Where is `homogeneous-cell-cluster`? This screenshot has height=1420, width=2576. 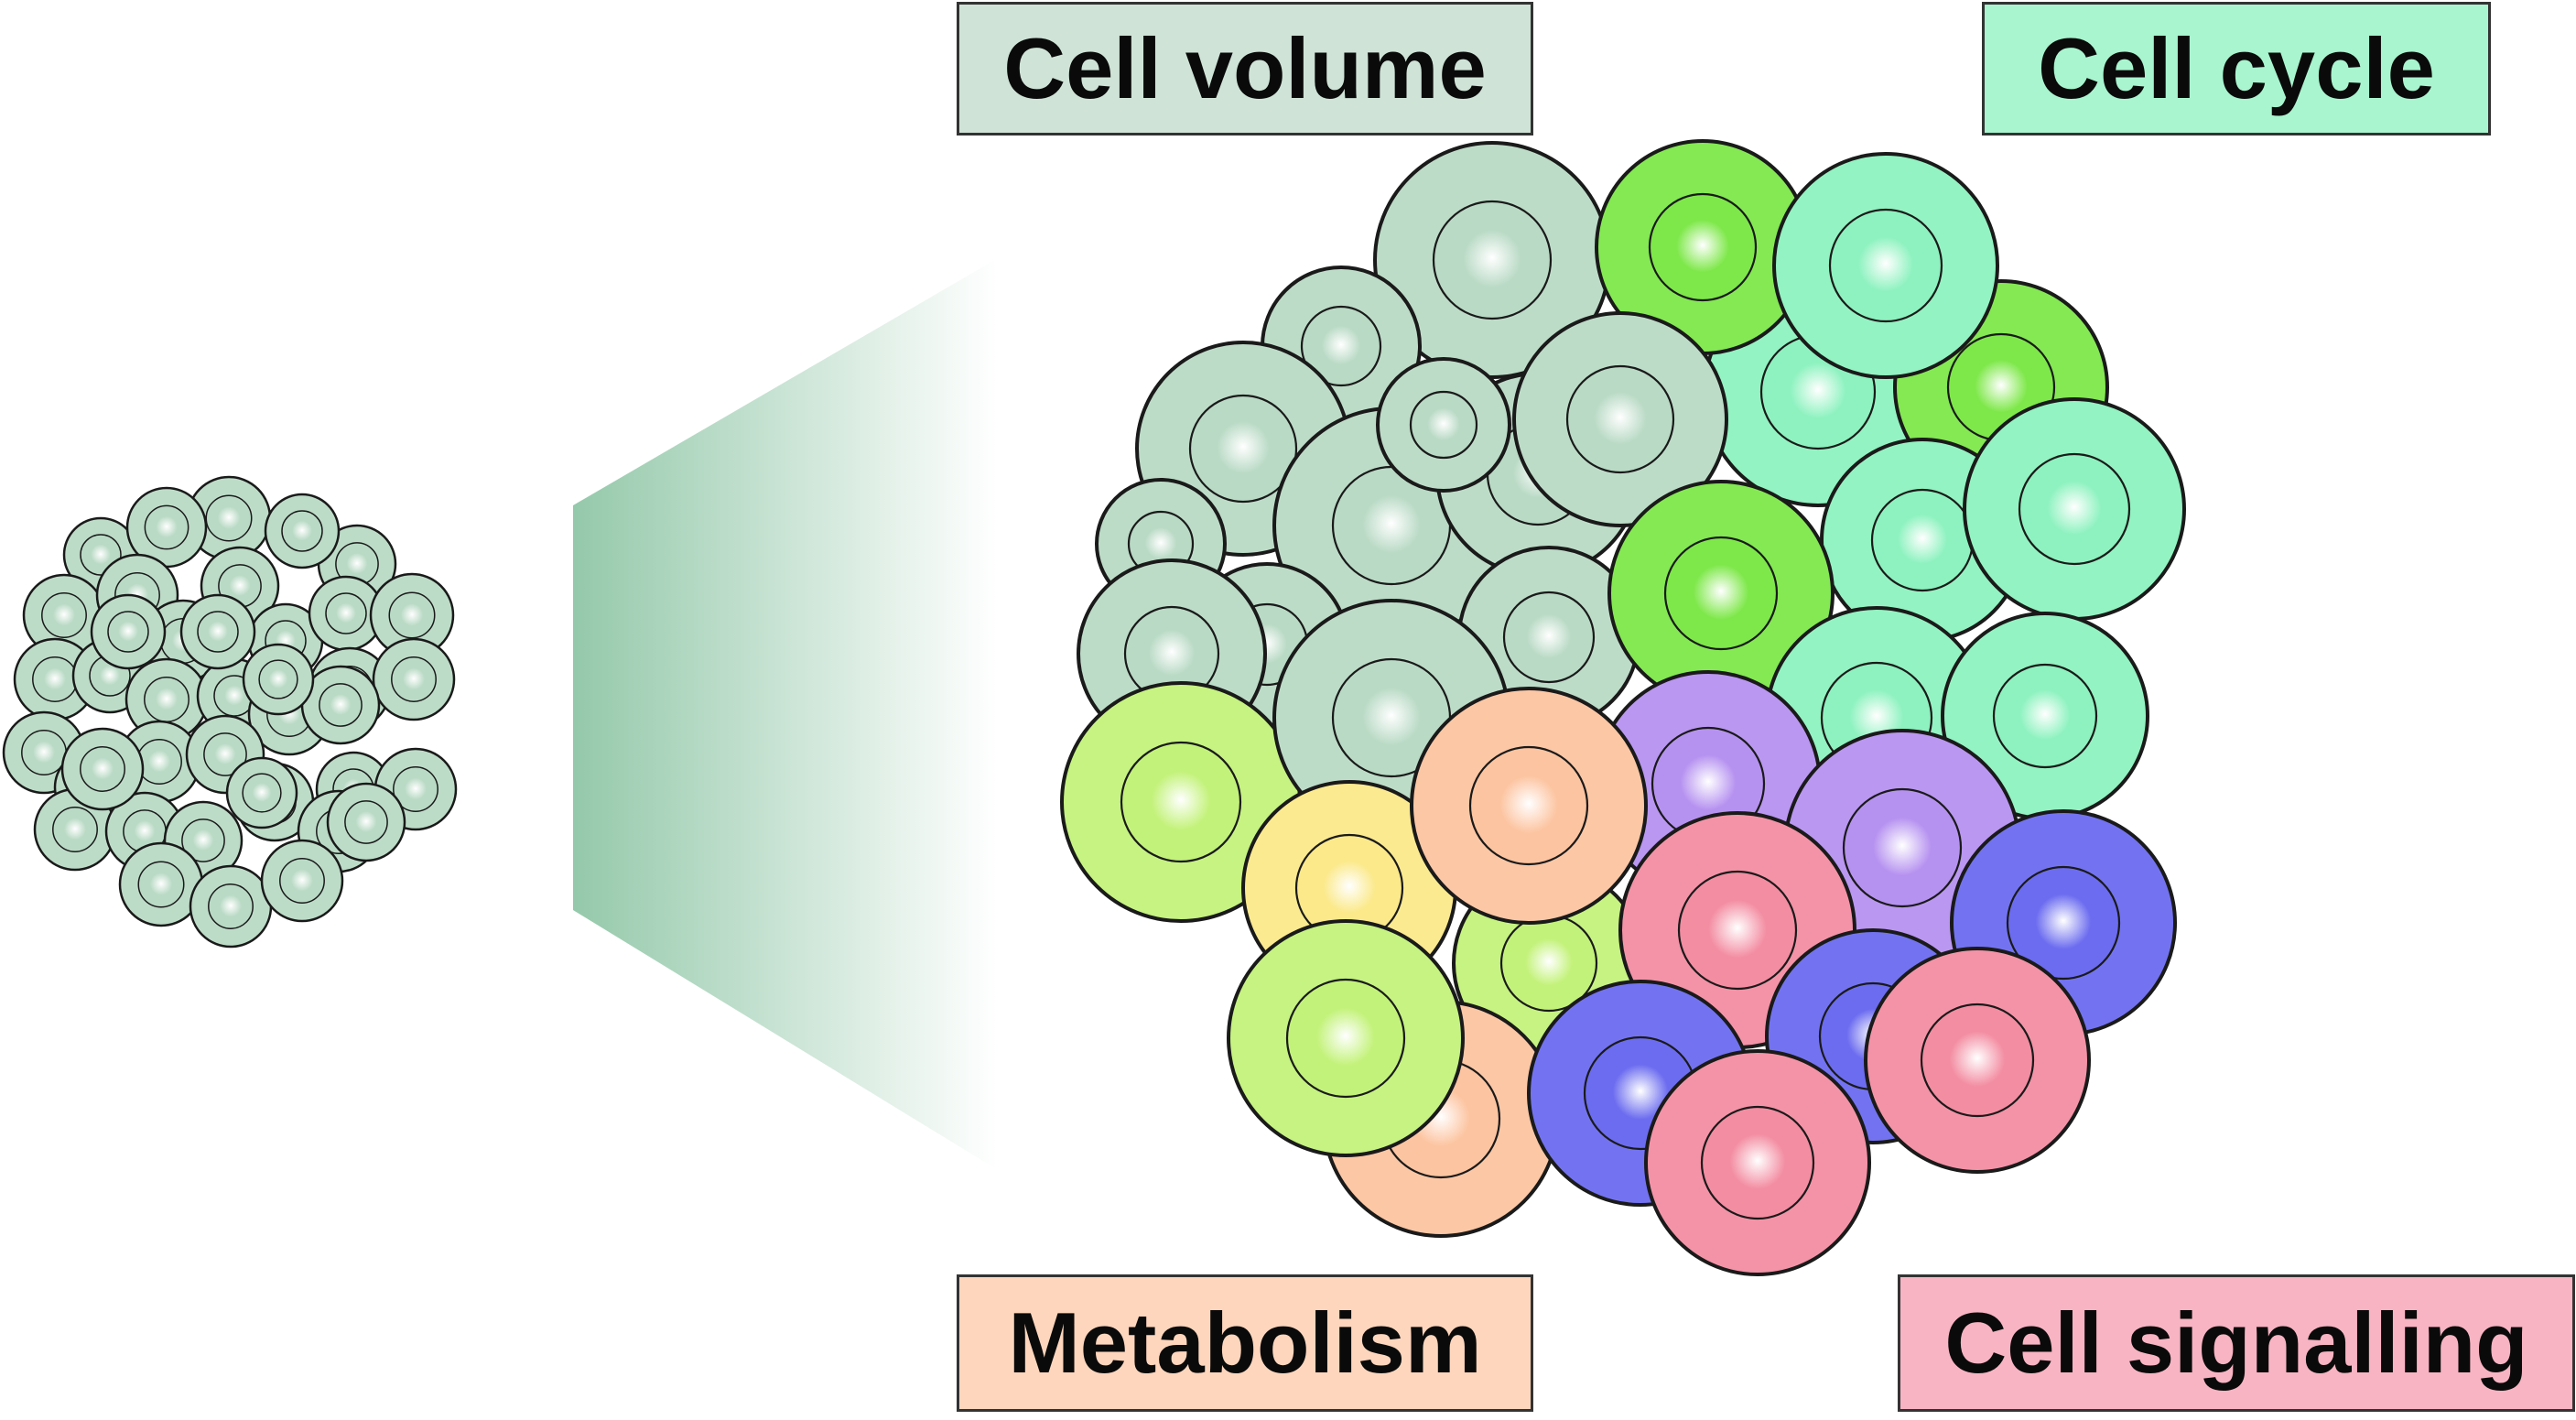 homogeneous-cell-cluster is located at coordinates (230, 711).